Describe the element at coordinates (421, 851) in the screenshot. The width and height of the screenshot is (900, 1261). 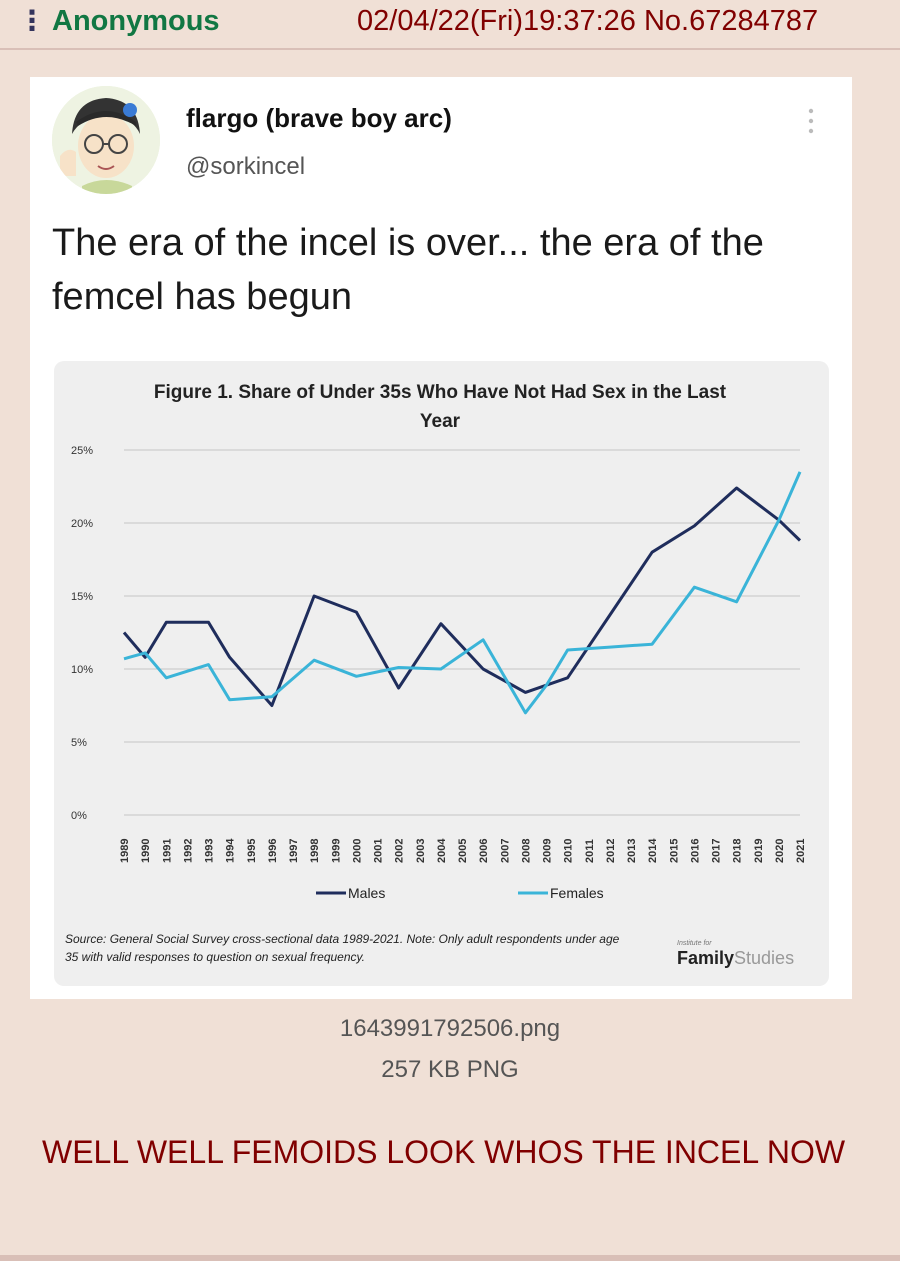
I see `x-tick-label: 2003` at that location.